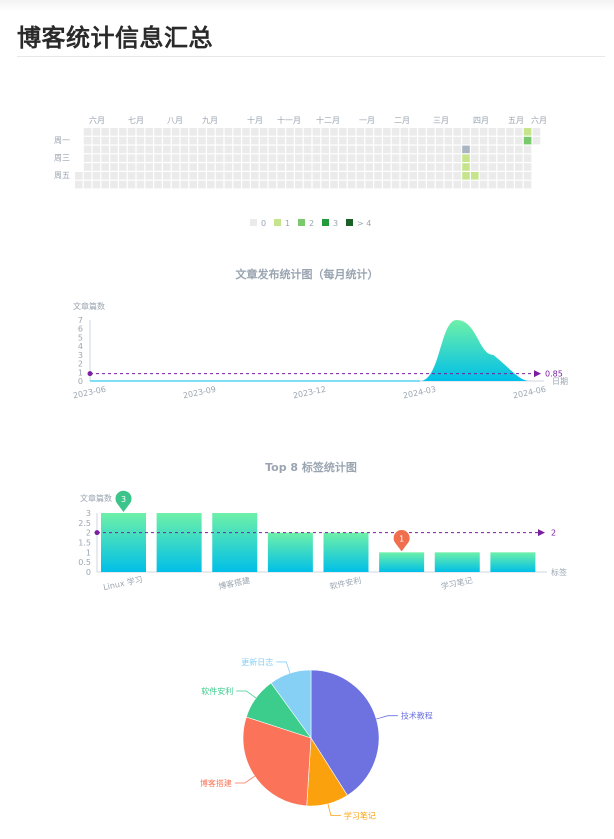 This screenshot has width=614, height=839. What do you see at coordinates (80, 372) in the screenshot?
I see `area-y-tick-label: 1` at bounding box center [80, 372].